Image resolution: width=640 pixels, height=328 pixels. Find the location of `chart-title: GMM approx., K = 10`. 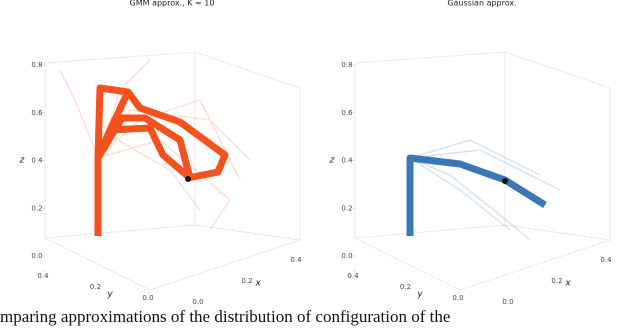

chart-title: GMM approx., K = 10 is located at coordinates (172, 4).